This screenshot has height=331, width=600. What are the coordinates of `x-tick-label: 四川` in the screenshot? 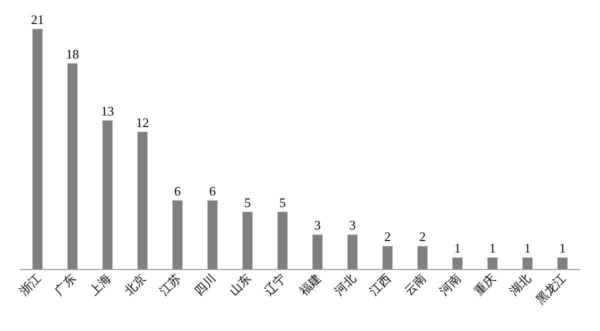 It's located at (205, 284).